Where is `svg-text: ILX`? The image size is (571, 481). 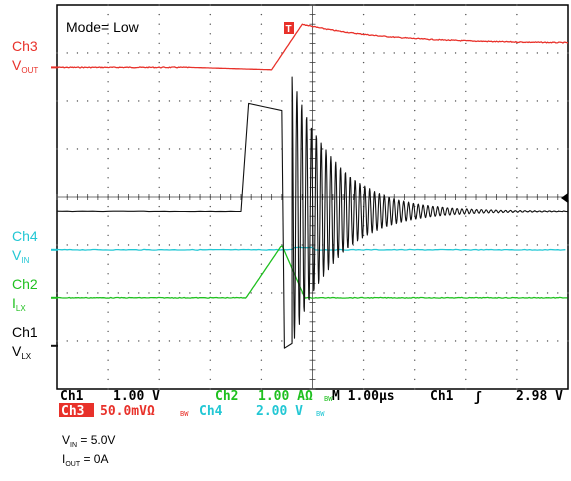 svg-text: ILX is located at coordinates (19, 304).